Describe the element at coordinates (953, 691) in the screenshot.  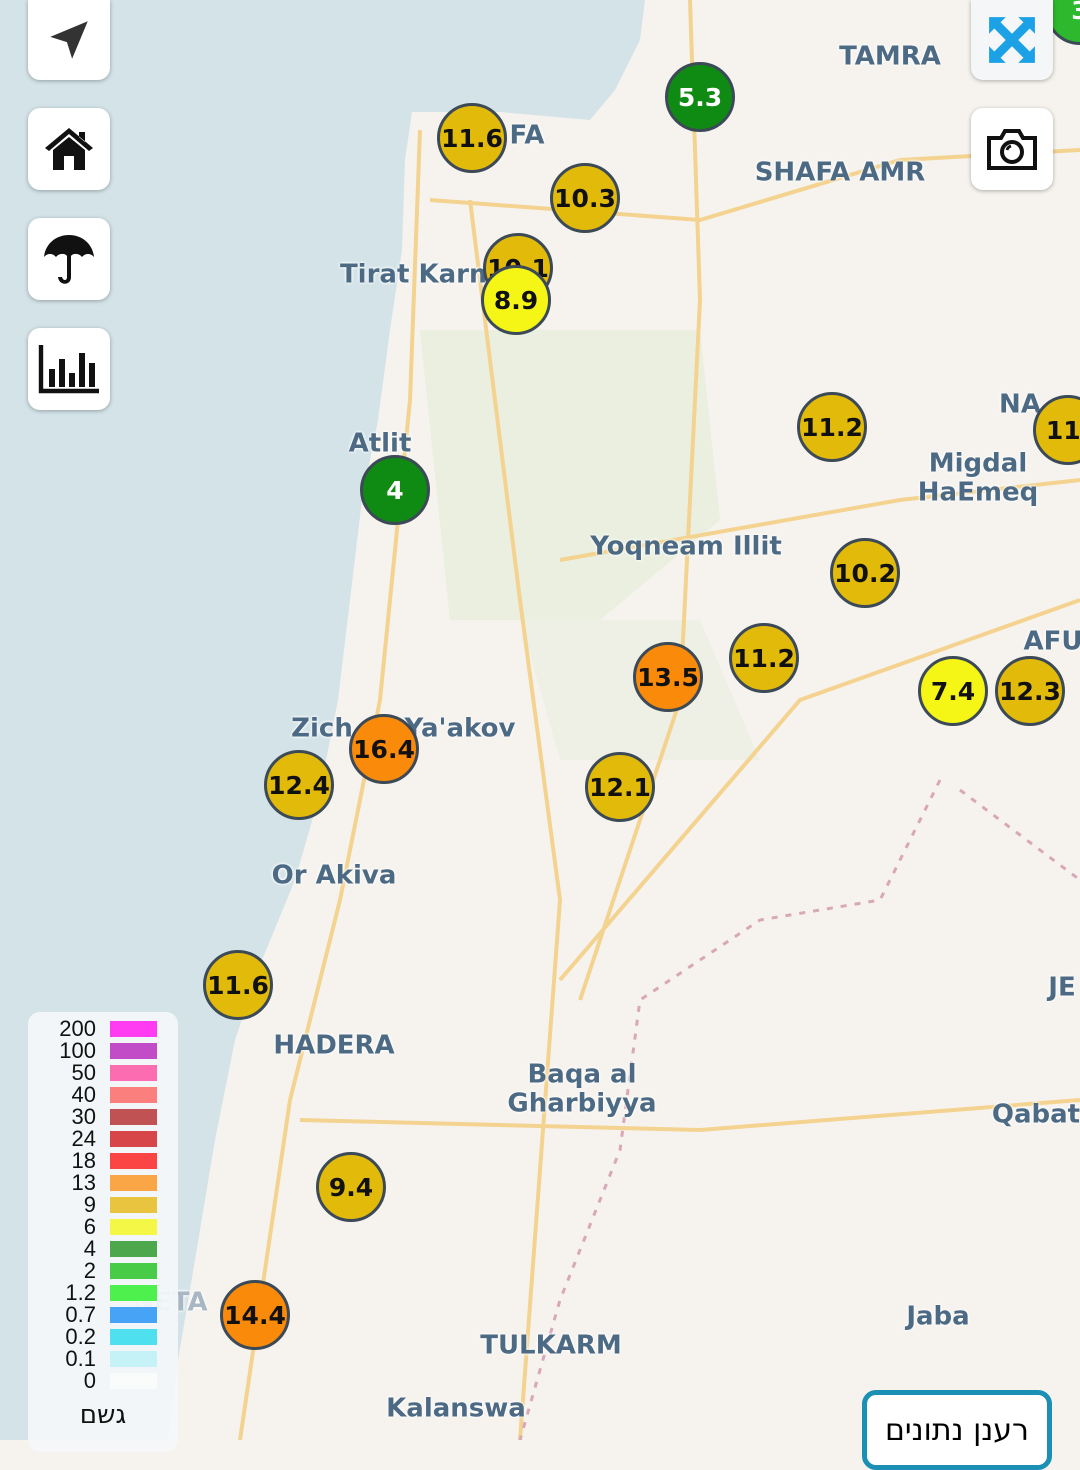
I see `rain-station-marker: 7.4` at that location.